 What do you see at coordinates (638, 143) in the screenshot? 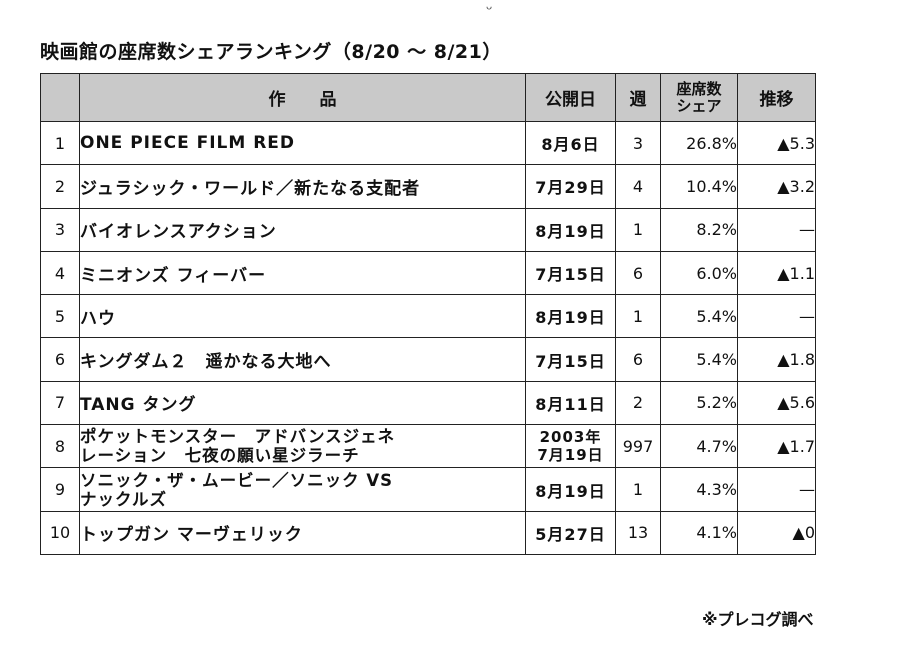
I see `week-cell: 3` at bounding box center [638, 143].